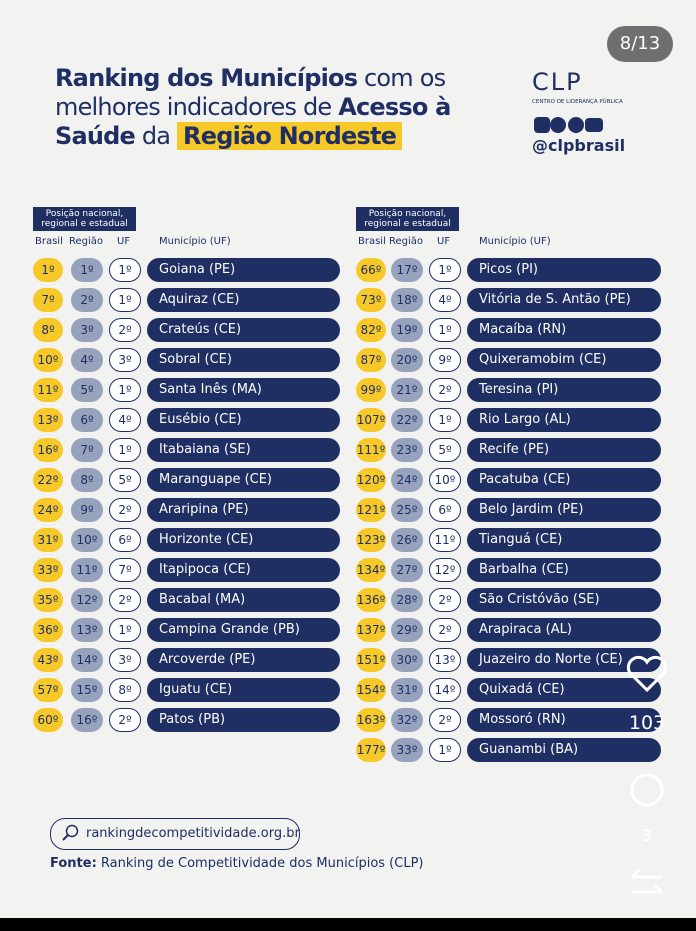 The width and height of the screenshot is (696, 931). Describe the element at coordinates (445, 300) in the screenshot. I see `uf-rank: 4º` at that location.